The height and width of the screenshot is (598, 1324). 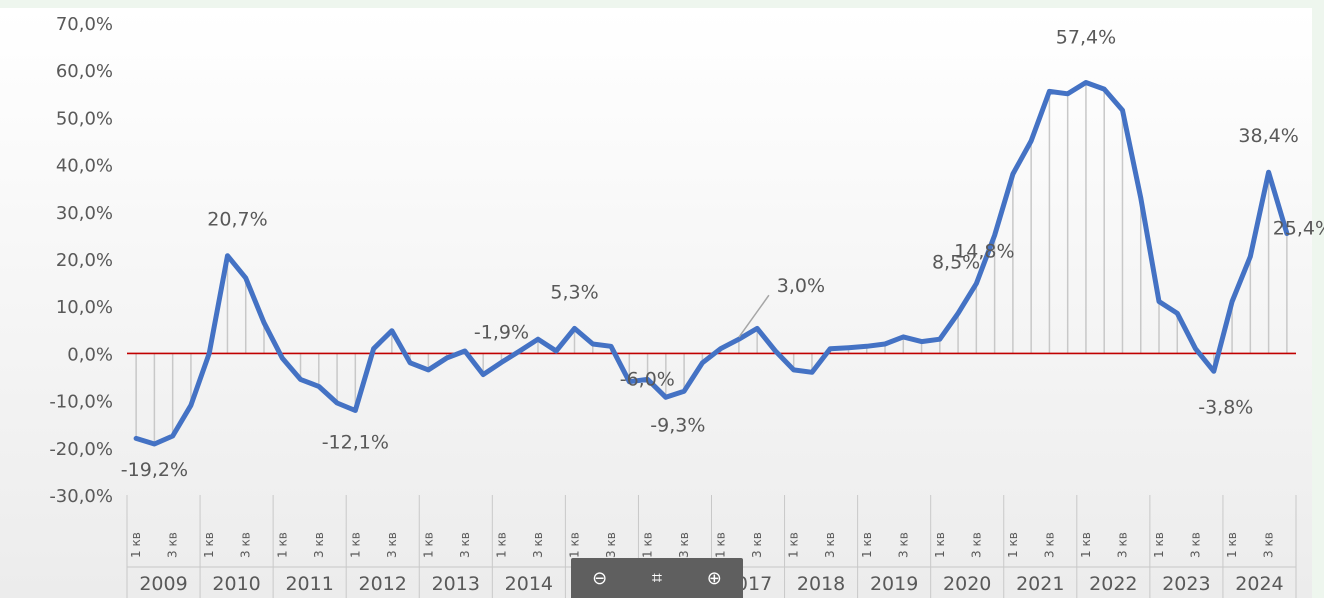 What do you see at coordinates (154, 470) in the screenshot?
I see `data-label: -19,2%` at bounding box center [154, 470].